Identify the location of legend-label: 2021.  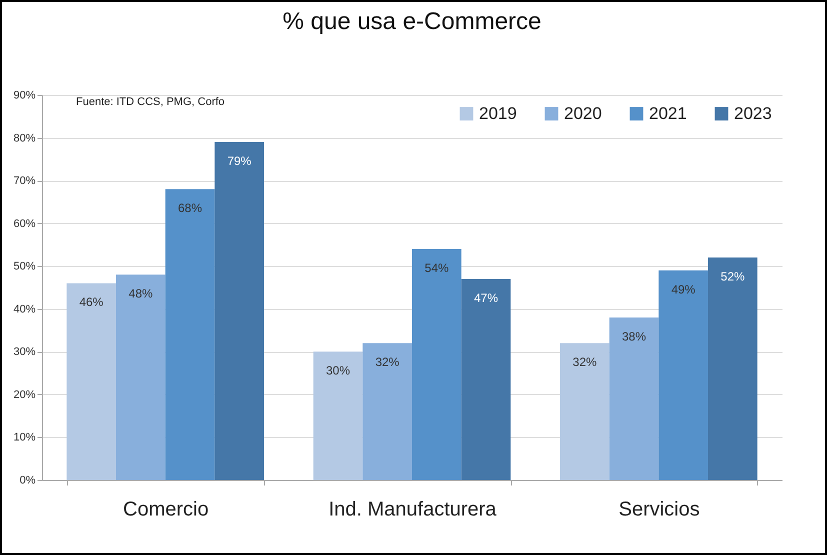
(668, 113).